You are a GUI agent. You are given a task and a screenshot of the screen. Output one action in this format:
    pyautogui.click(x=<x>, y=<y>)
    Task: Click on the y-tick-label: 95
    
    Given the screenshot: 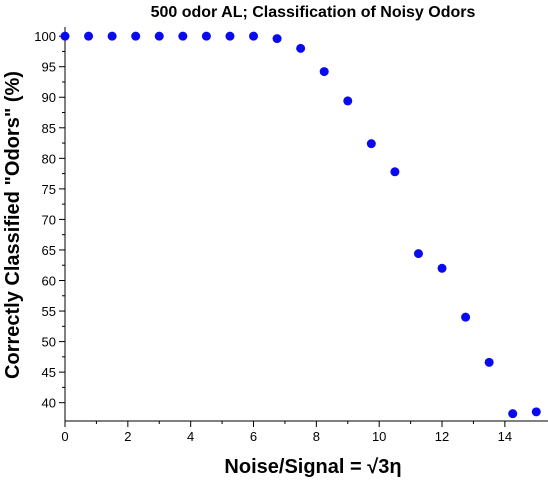 What is the action you would take?
    pyautogui.click(x=49, y=67)
    